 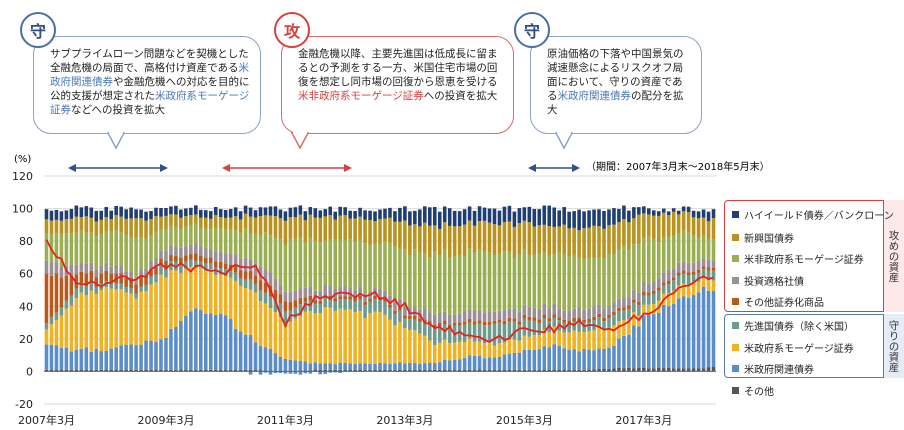 What do you see at coordinates (893, 346) in the screenshot?
I see `legend-defense-label: 守りの資産` at bounding box center [893, 346].